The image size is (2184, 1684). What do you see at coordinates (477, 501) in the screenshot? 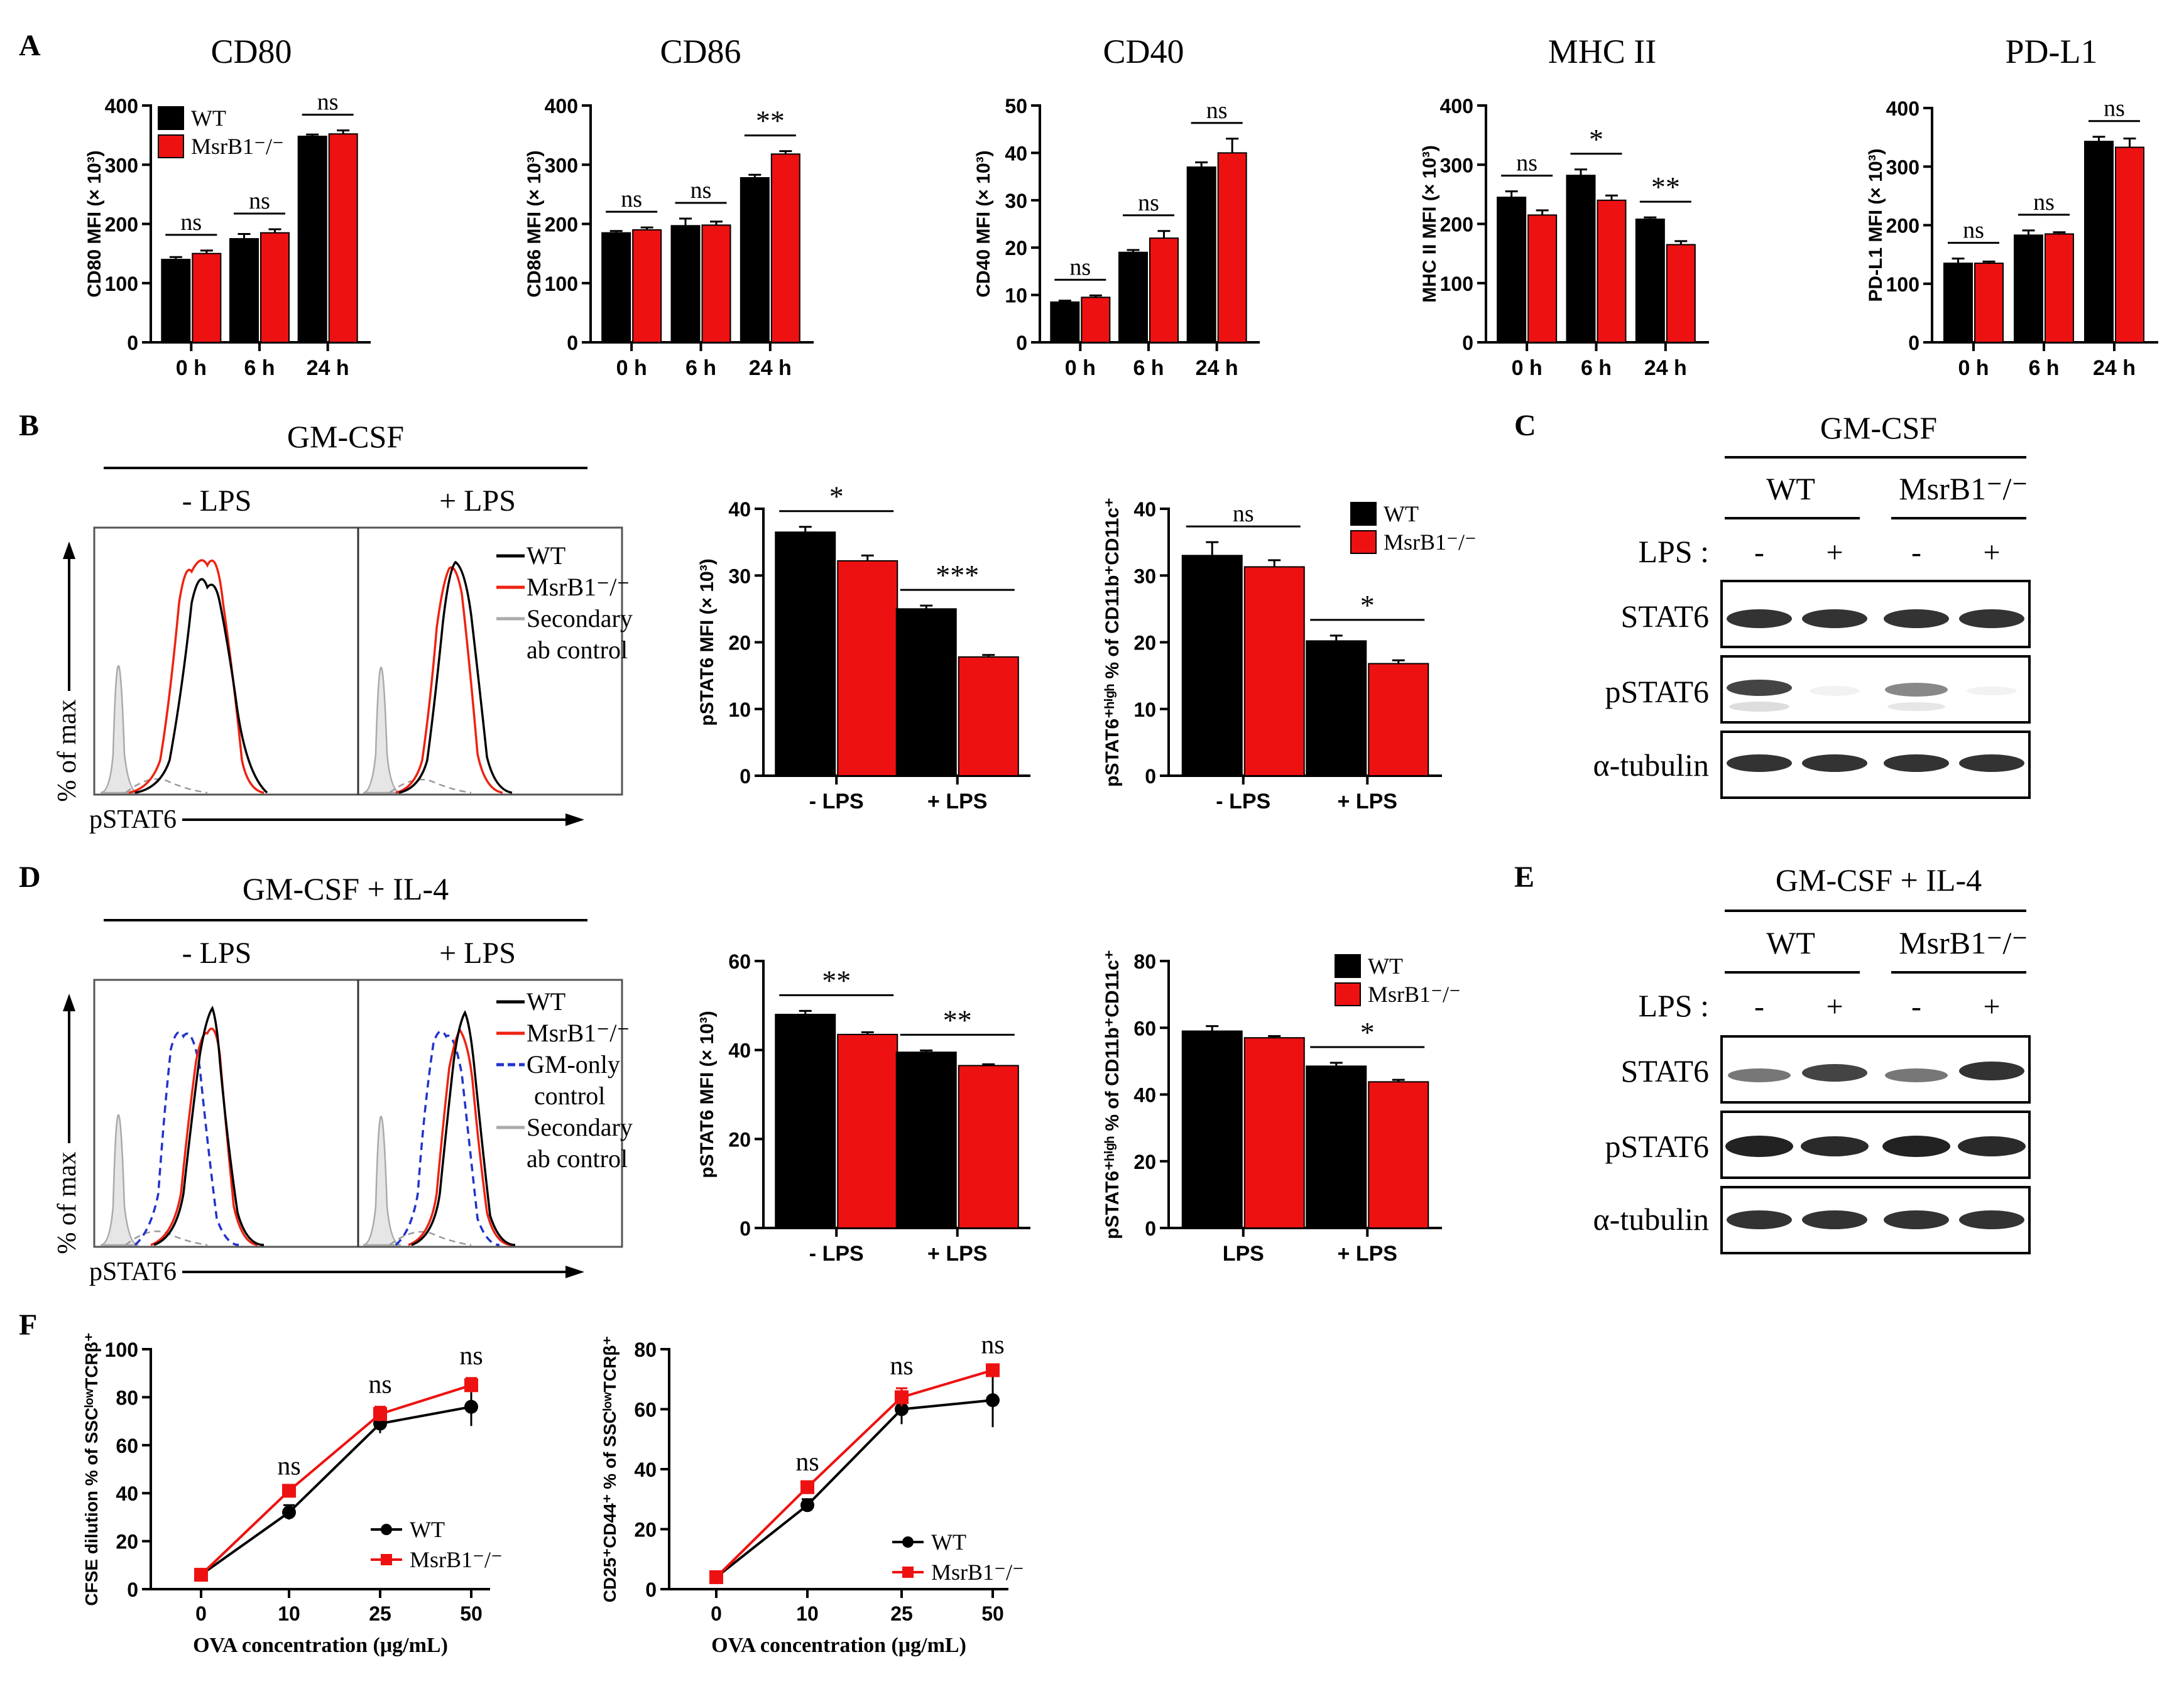
I see `panel-b-plus-label: + LPS` at bounding box center [477, 501].